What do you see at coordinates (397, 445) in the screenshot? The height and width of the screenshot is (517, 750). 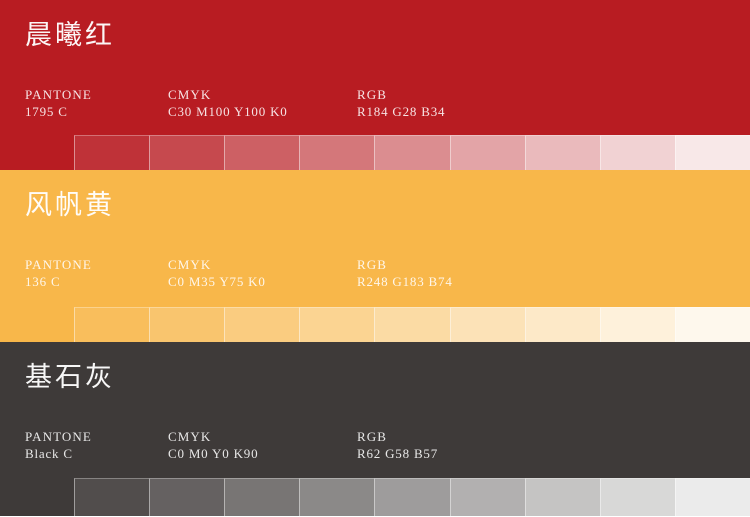 I see `rgb-spec: RGB R62 G58 B57` at bounding box center [397, 445].